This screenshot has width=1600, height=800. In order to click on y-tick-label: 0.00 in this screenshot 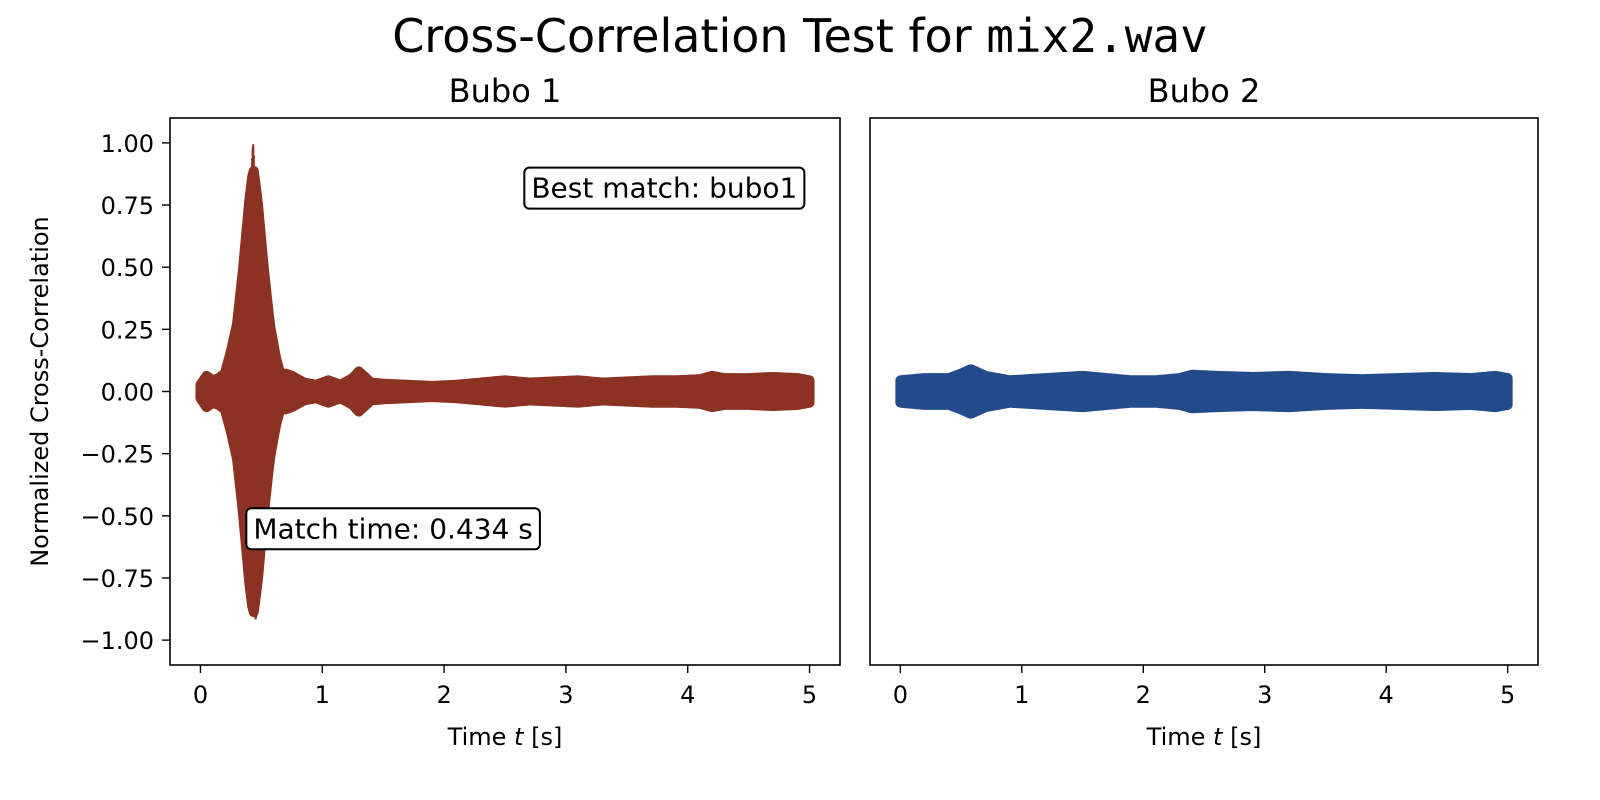, I will do `click(127, 393)`.